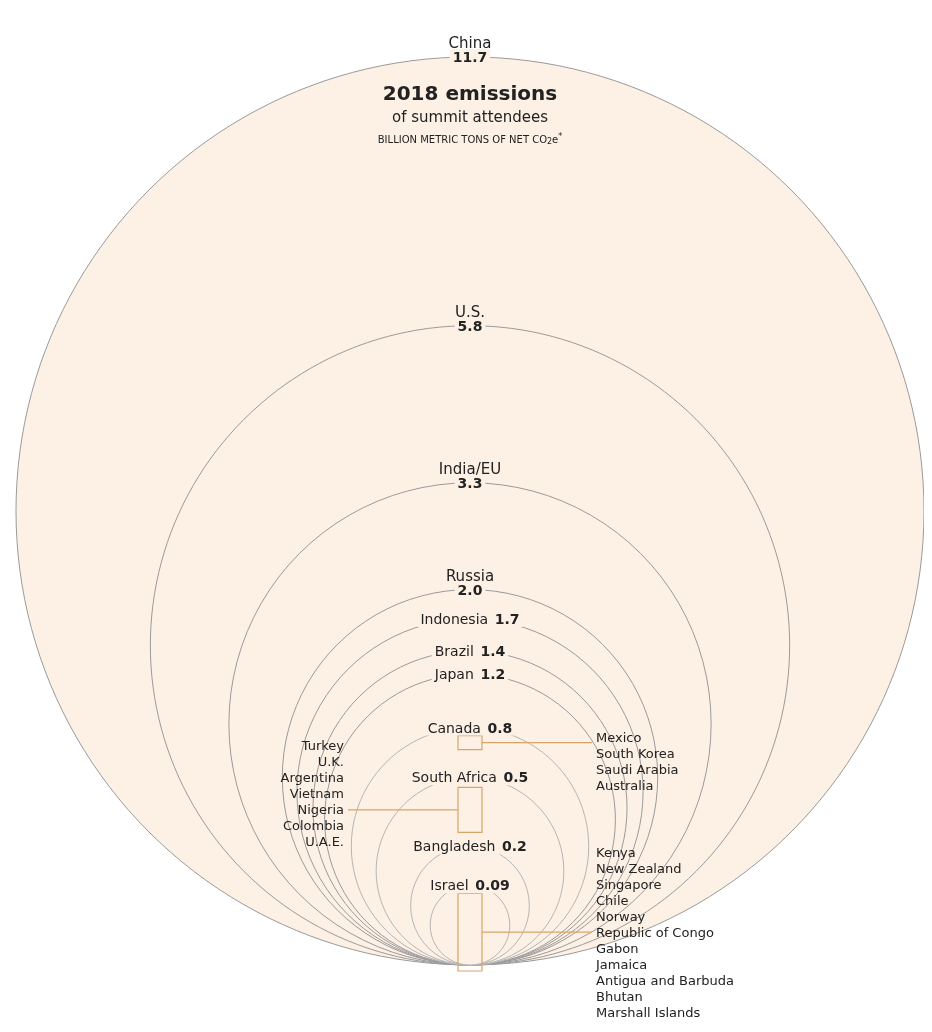  I want to click on data-label: 1.2, so click(493, 674).